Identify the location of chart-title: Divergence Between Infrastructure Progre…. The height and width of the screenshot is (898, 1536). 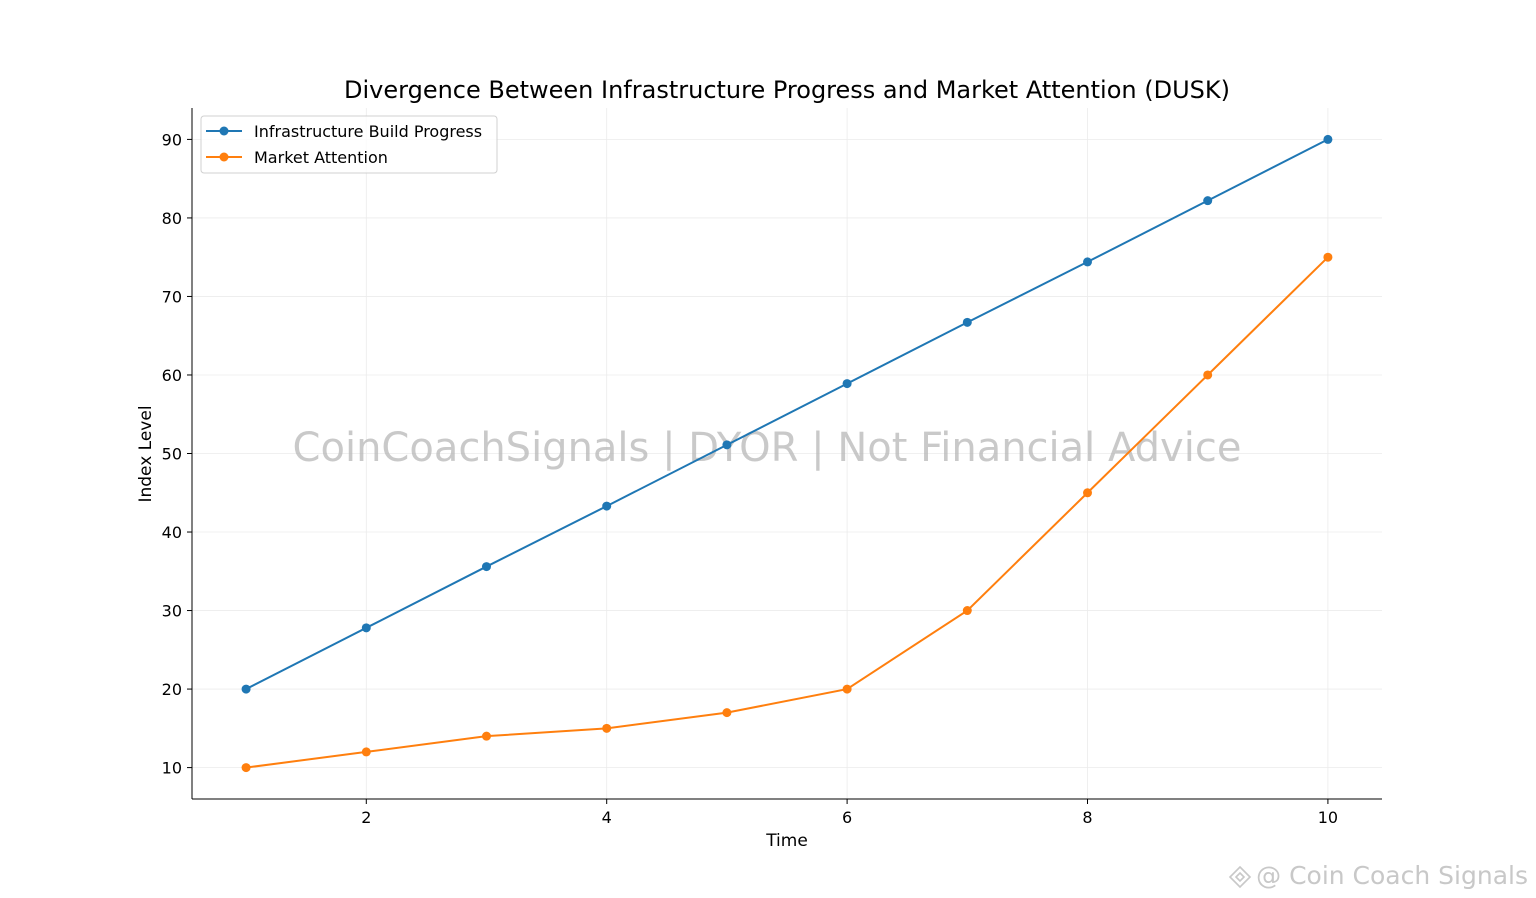
(787, 90).